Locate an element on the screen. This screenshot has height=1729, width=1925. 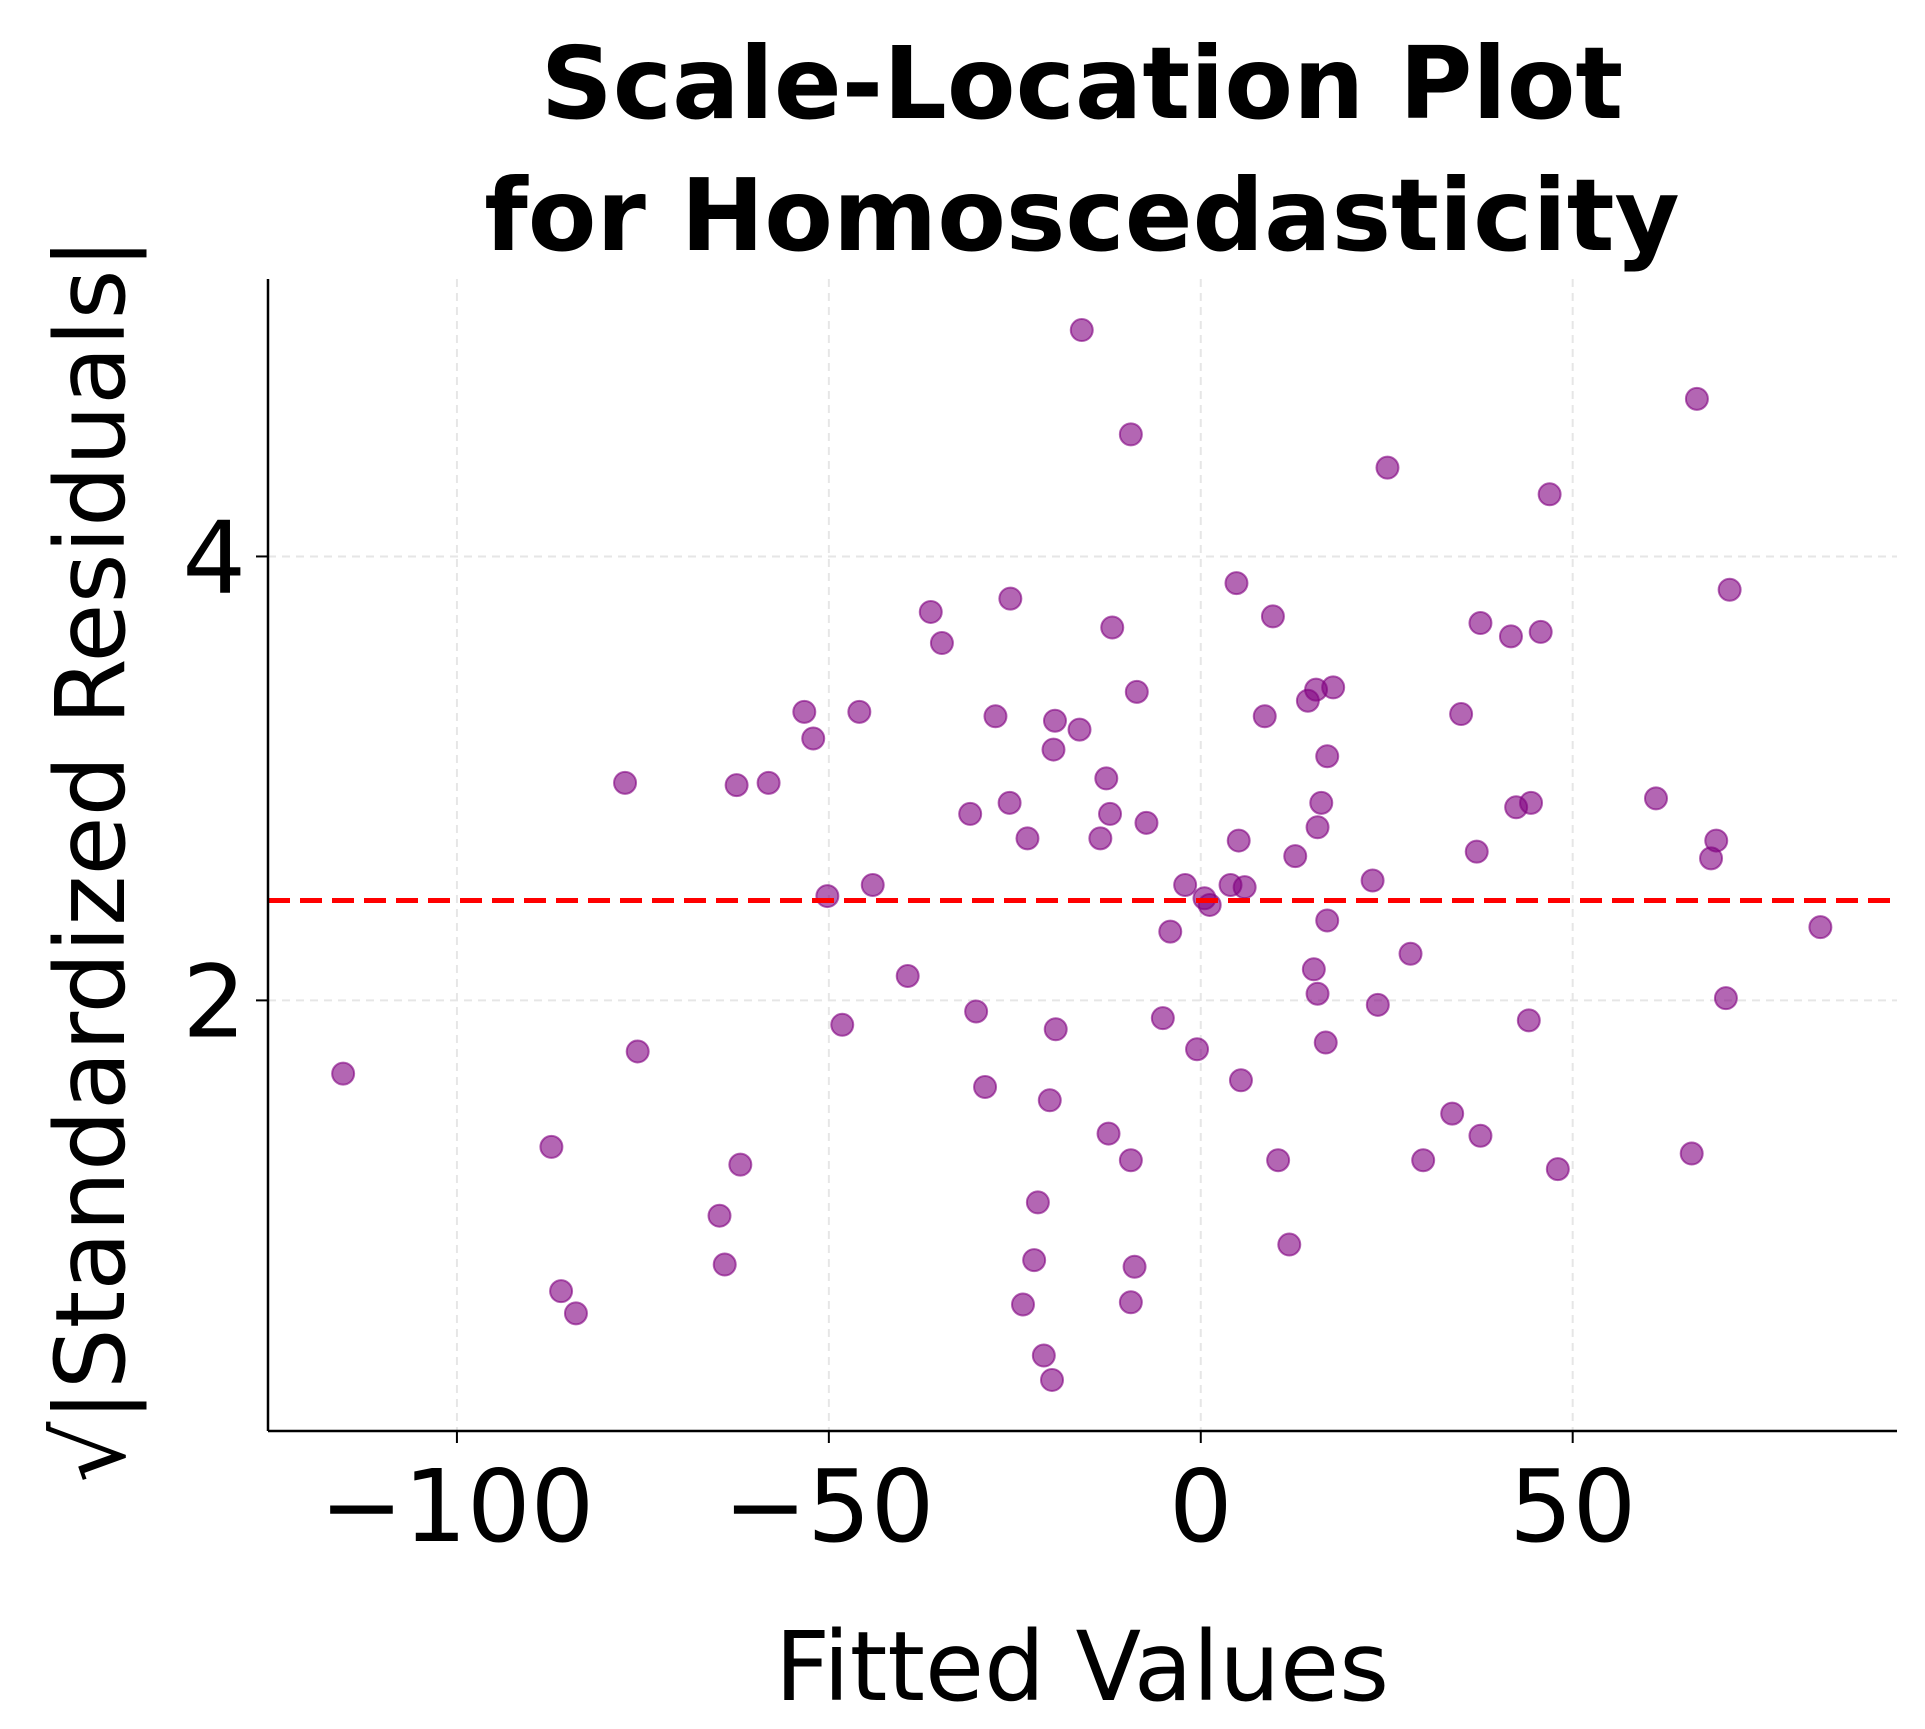
chart-title: Scale-Location Plot is located at coordinates (1082, 83).